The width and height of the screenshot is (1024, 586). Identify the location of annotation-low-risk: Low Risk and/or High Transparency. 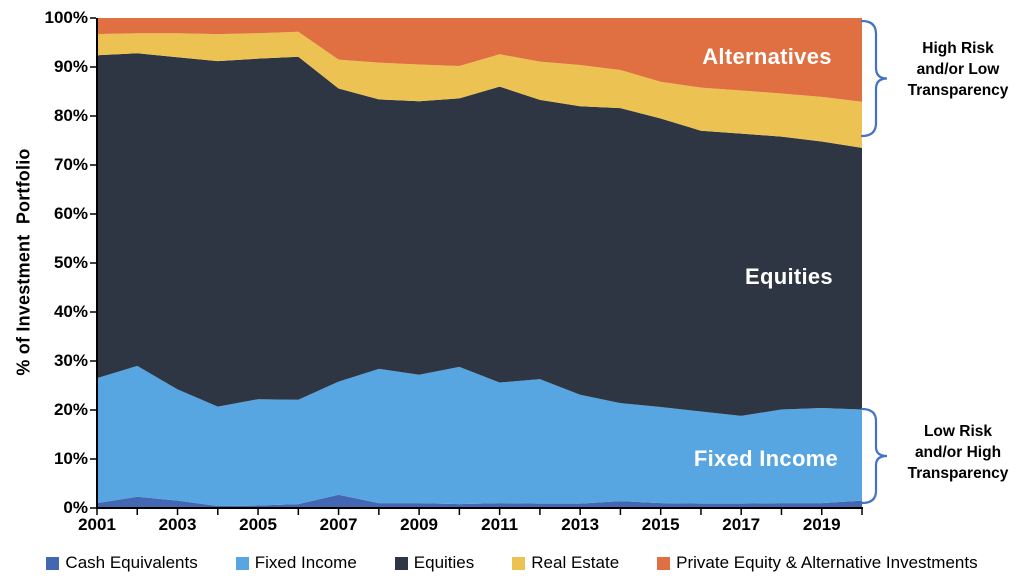
(958, 452).